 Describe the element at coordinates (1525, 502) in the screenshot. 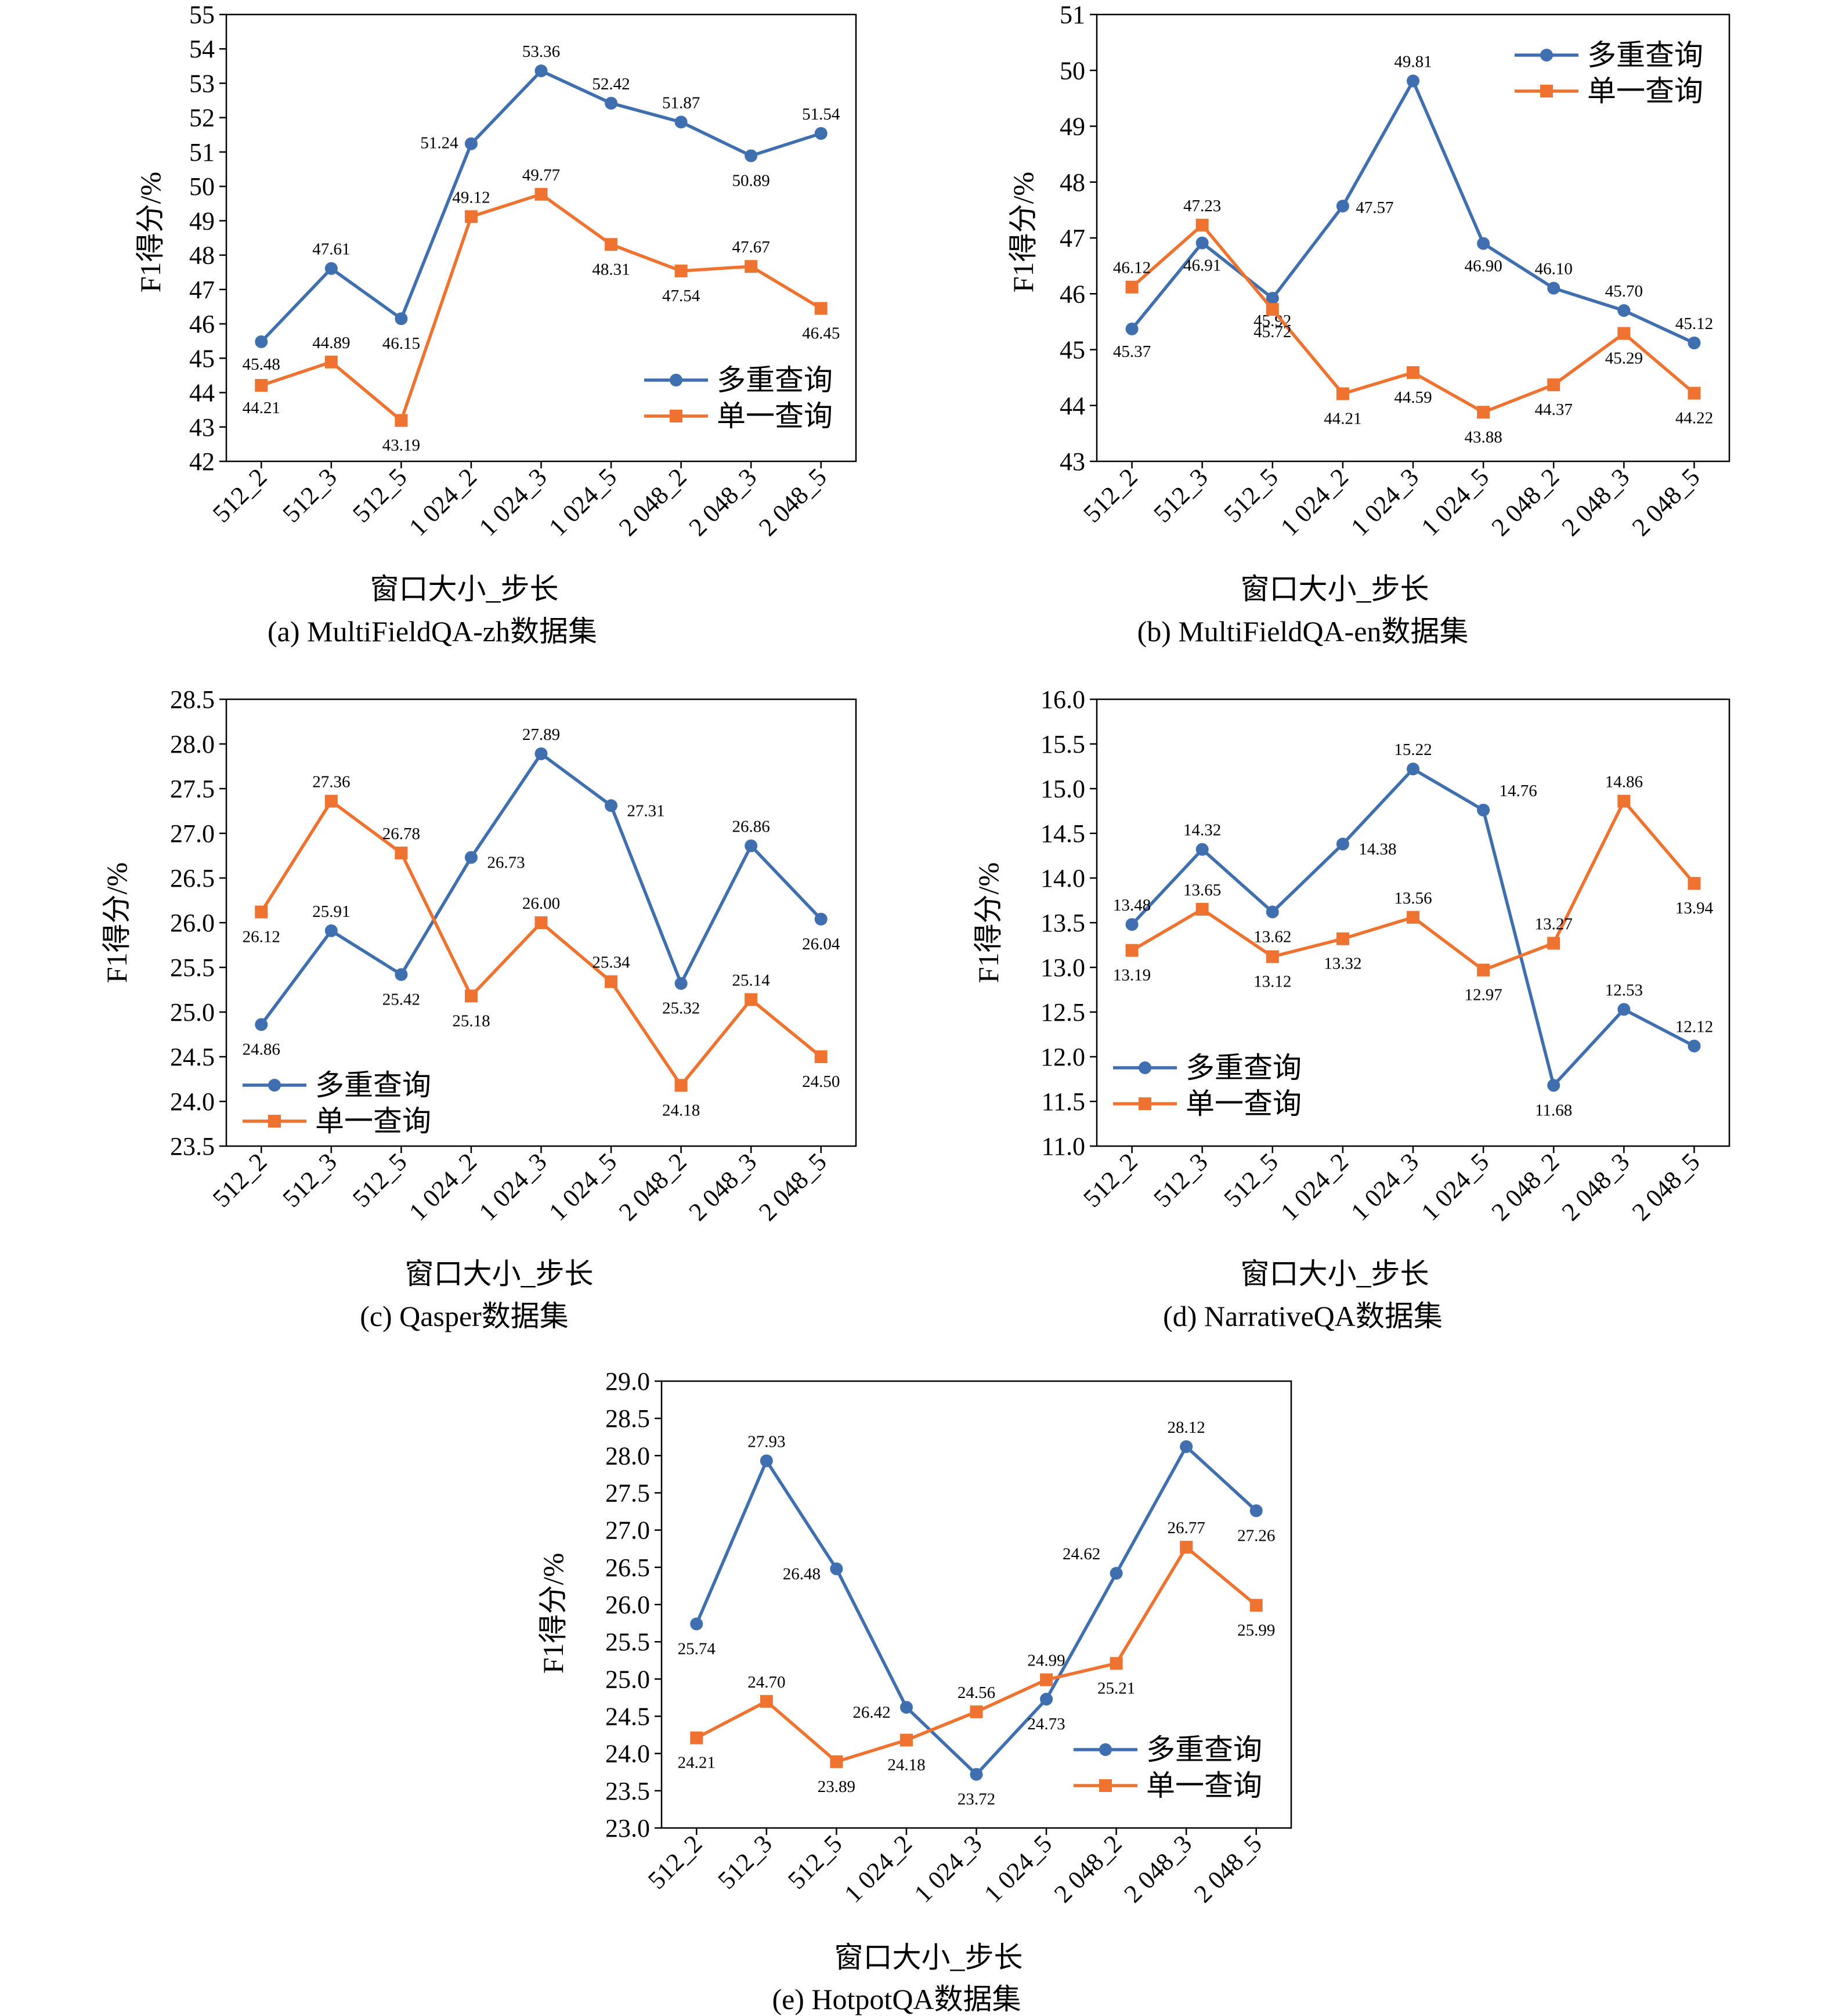

I see `x-tick-label: 2 048_2` at that location.